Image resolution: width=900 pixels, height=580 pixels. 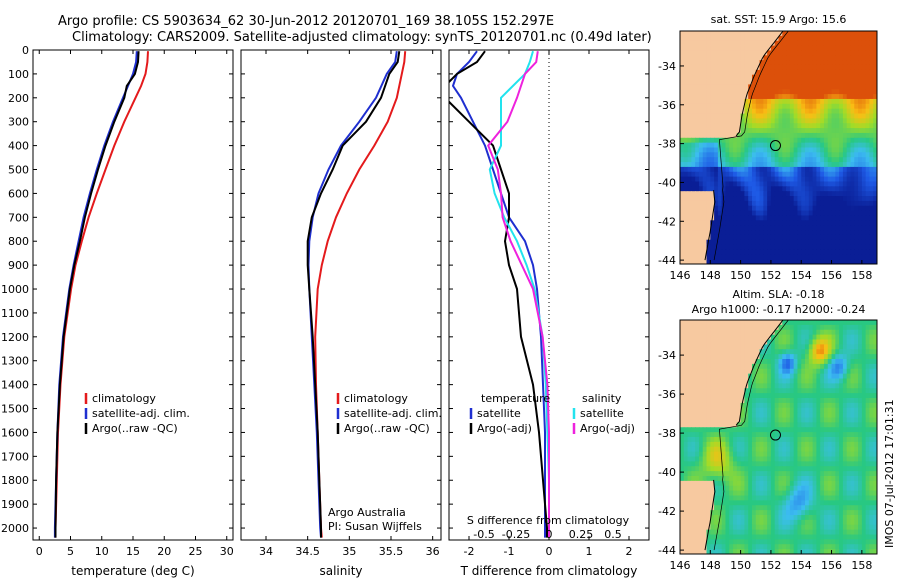 What do you see at coordinates (353, 294) in the screenshot?
I see `series-line-argo-raw-qc-` at bounding box center [353, 294].